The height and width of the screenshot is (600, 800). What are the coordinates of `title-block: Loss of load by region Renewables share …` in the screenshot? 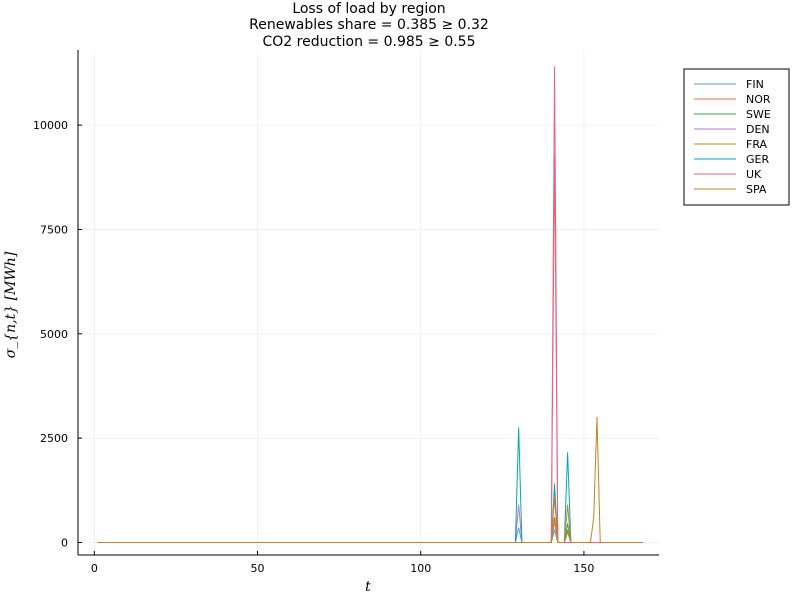 It's located at (369, 25).